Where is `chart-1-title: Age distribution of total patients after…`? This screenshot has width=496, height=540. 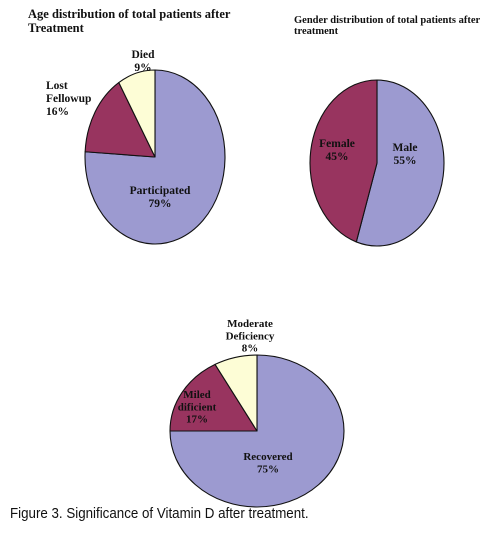
chart-1-title: Age distribution of total patients after… is located at coordinates (129, 21).